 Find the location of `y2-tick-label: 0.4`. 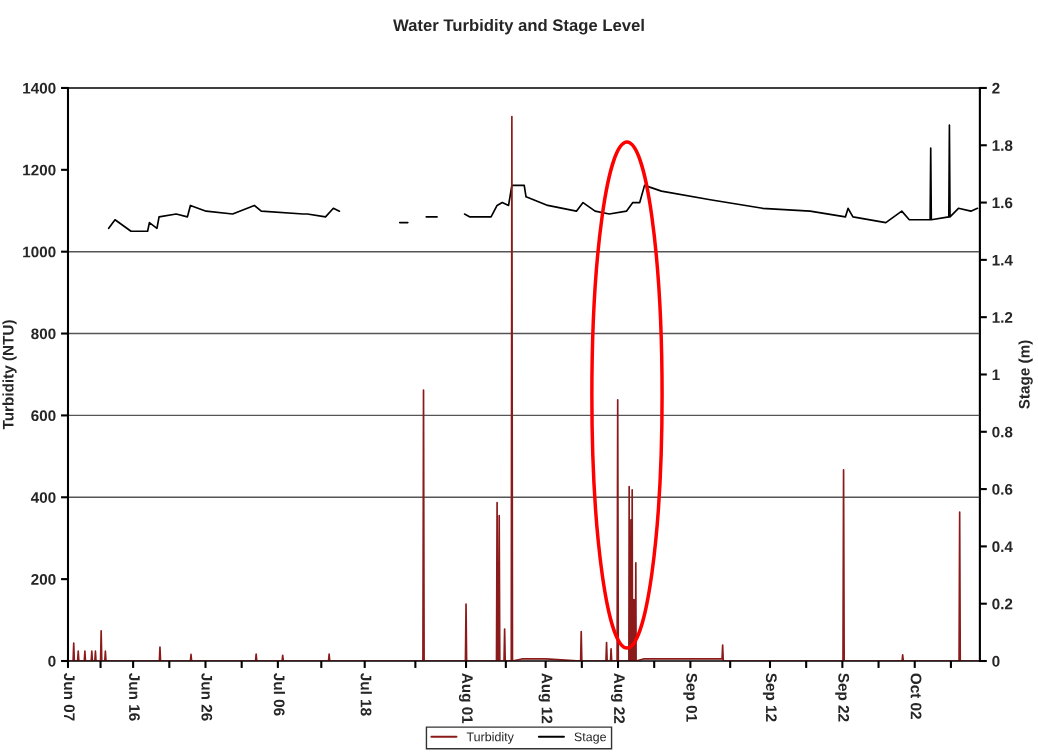

y2-tick-label: 0.4 is located at coordinates (1002, 547).